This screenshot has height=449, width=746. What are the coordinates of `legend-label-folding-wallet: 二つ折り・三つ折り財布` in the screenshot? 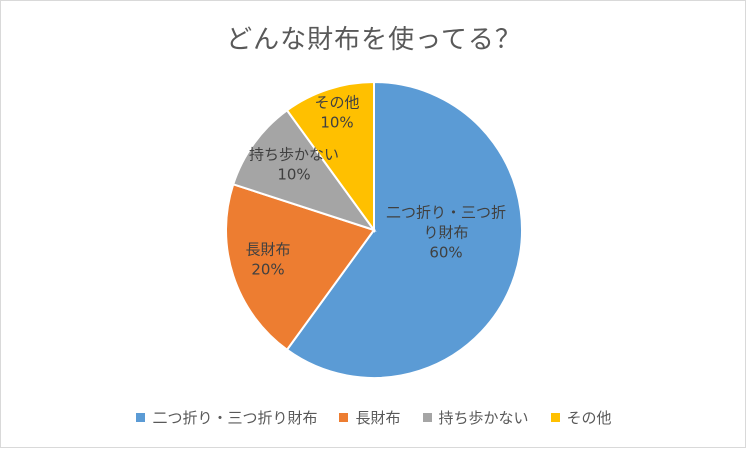 It's located at (235, 418).